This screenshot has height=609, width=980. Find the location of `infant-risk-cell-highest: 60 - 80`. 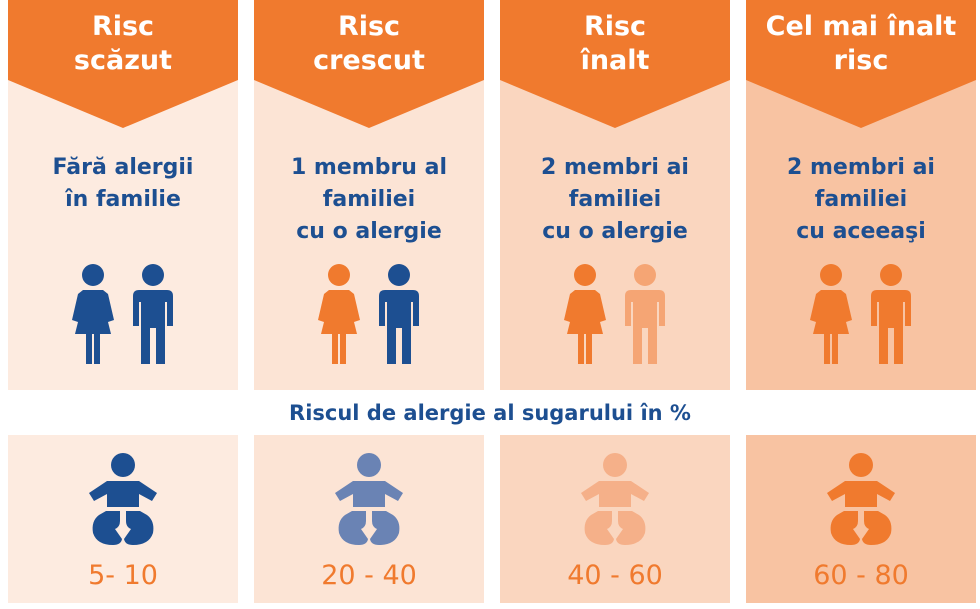

infant-risk-cell-highest: 60 - 80 is located at coordinates (861, 519).